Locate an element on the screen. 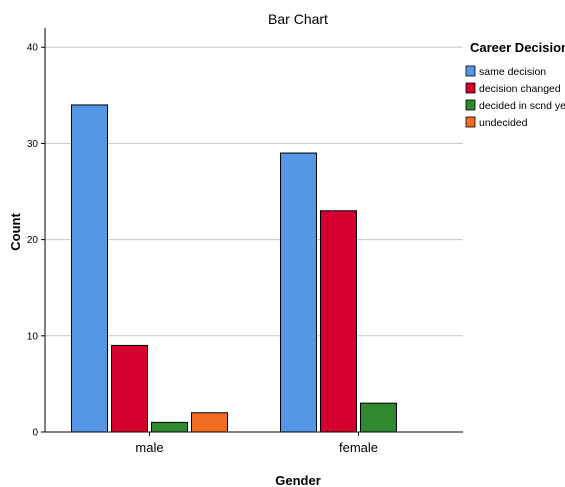  y-tick-label: 30 is located at coordinates (33, 144).